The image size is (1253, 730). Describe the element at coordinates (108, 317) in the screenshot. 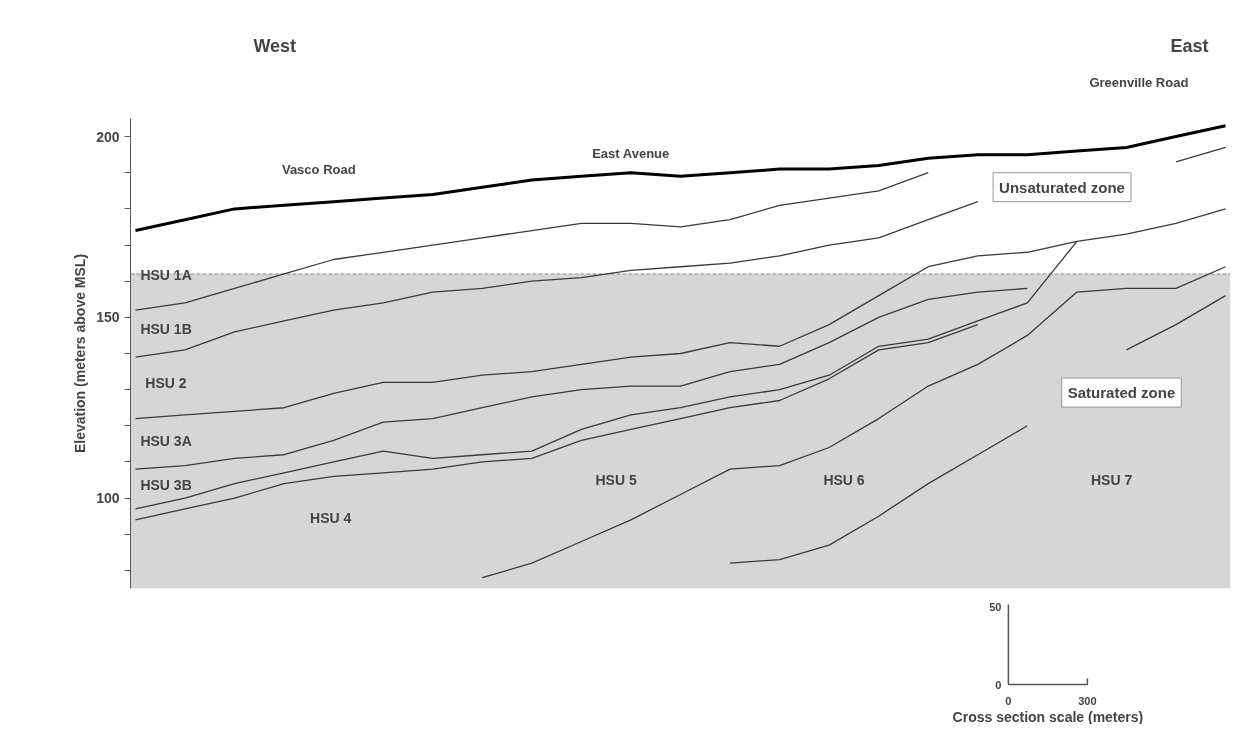

I see `y-tick-label: 150` at that location.